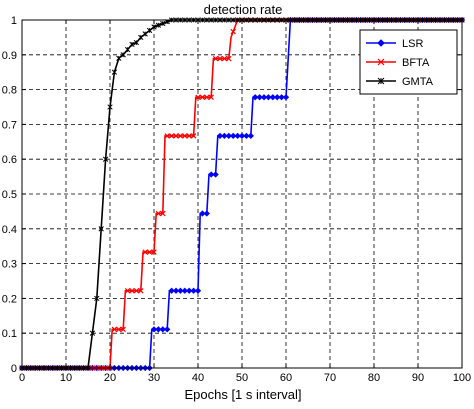 Image resolution: width=474 pixels, height=409 pixels. I want to click on legend-label: LSR, so click(412, 44).